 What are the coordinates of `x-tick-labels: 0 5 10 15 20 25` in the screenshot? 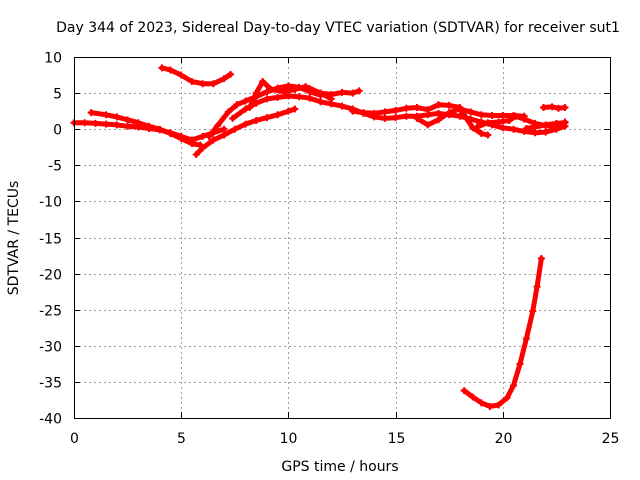 It's located at (344, 439).